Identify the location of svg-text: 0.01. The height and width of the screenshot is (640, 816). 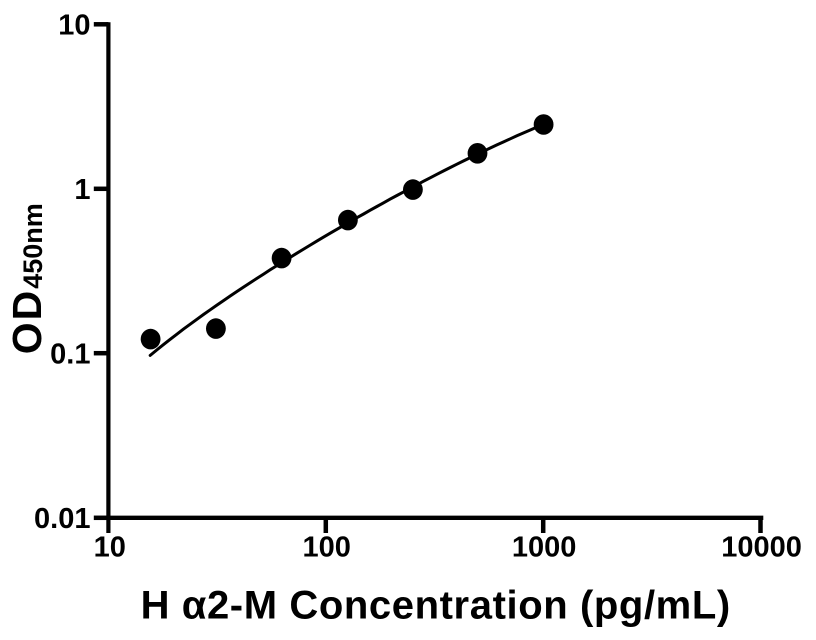
(62, 519).